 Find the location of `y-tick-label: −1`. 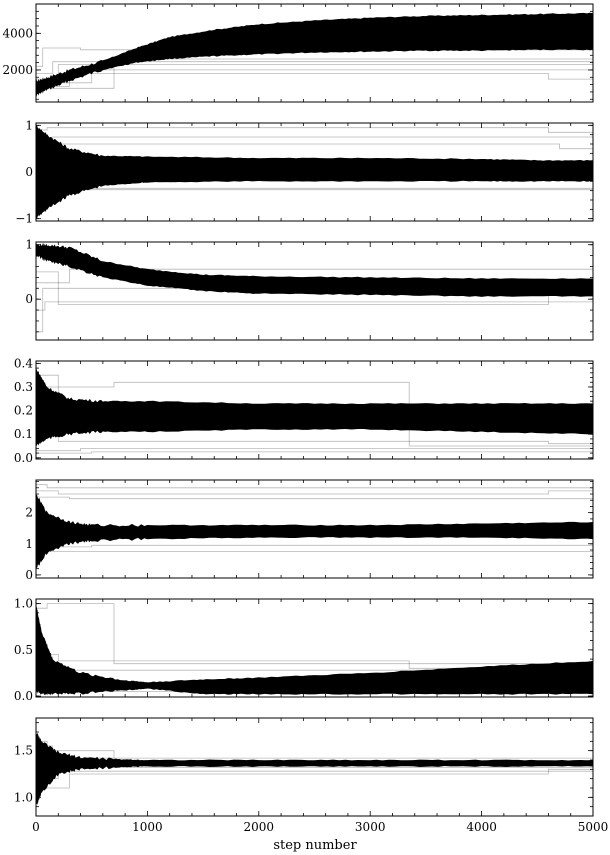

y-tick-label: −1 is located at coordinates (24, 219).